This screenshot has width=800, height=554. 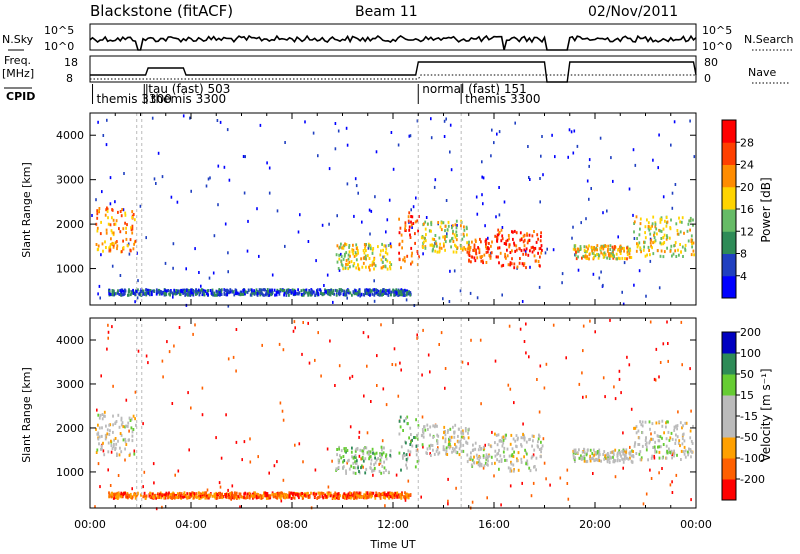 I want to click on colorbar-swatch, so click(x=729, y=242).